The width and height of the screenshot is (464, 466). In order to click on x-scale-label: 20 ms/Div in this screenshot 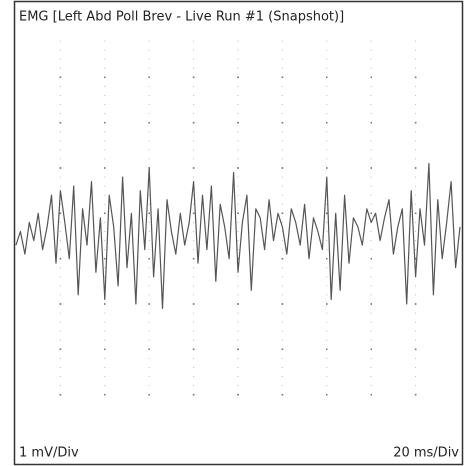, I will do `click(426, 453)`.